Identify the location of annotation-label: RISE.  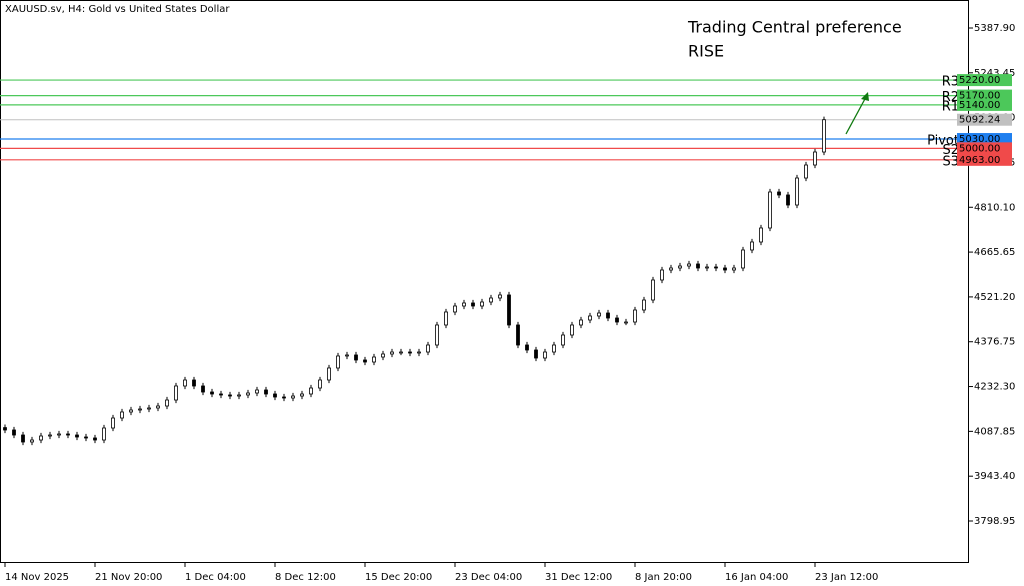
(706, 51).